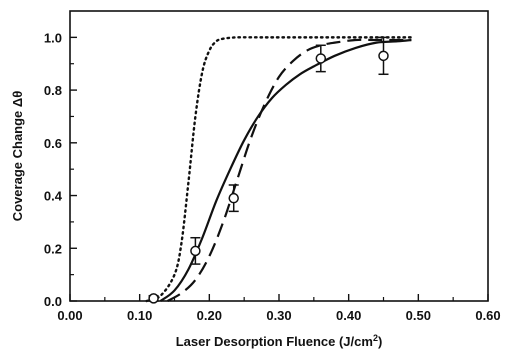 The image size is (521, 352). What do you see at coordinates (487, 315) in the screenshot?
I see `x-tick-label: 0.60` at bounding box center [487, 315].